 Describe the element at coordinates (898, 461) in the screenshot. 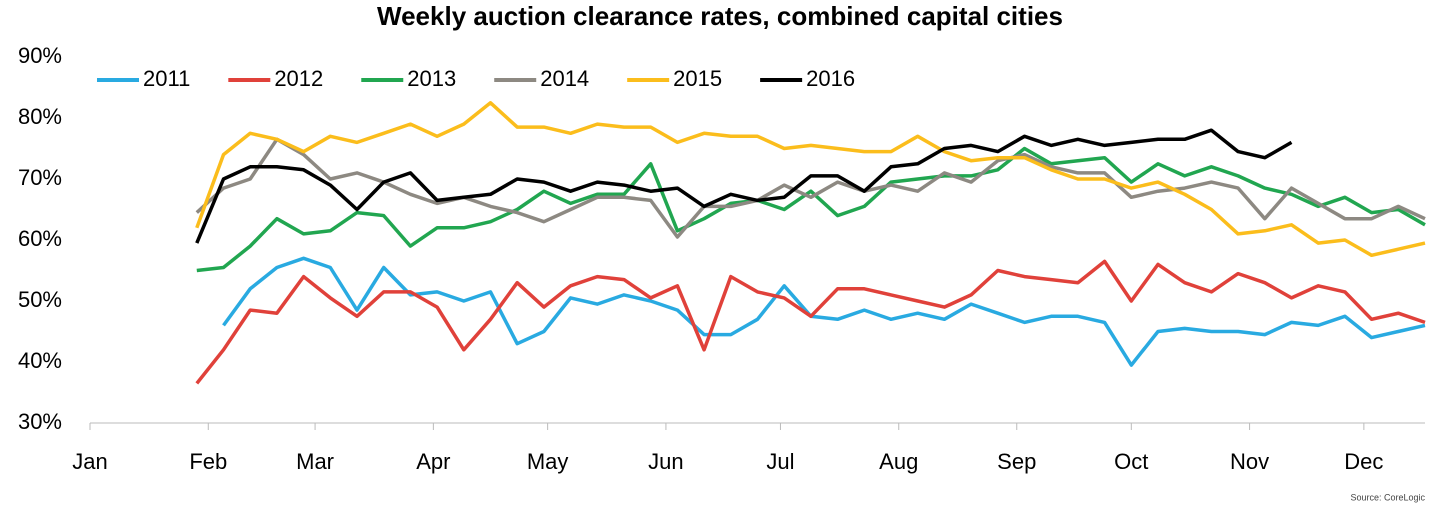

I see `x-tick-label: Aug` at that location.